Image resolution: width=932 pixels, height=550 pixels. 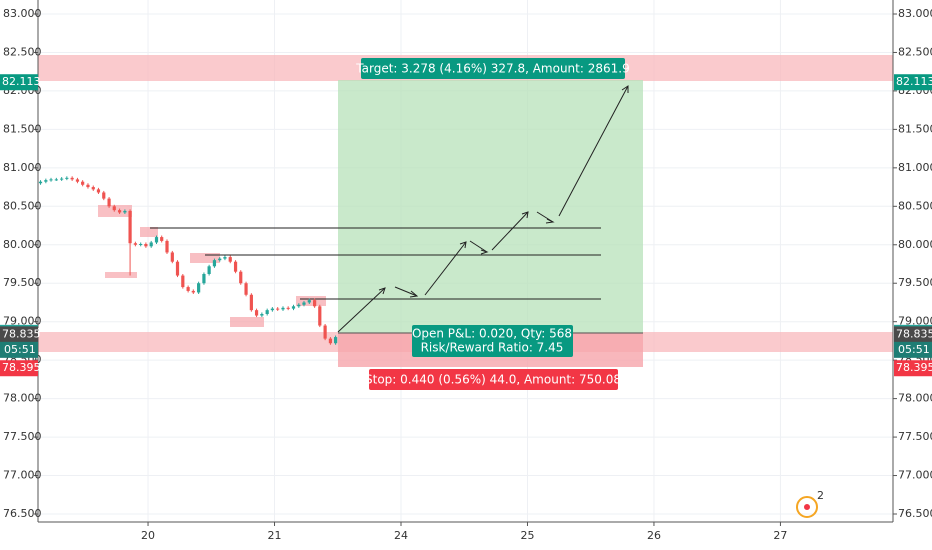 I want to click on alert-dot, so click(x=807, y=507).